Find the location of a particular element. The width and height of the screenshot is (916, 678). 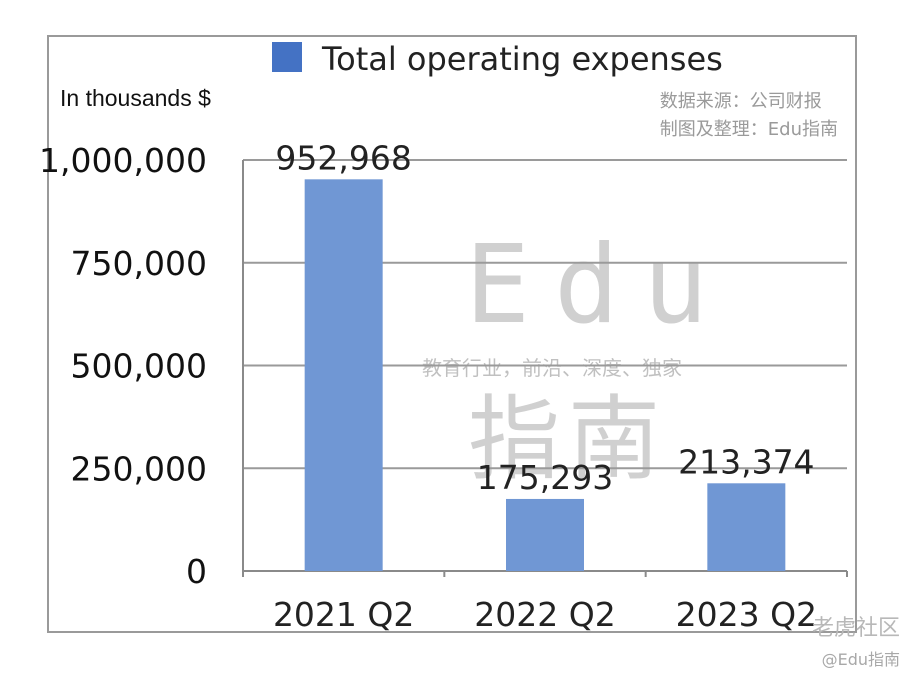

y-tick-label: 500,000 is located at coordinates (139, 366).